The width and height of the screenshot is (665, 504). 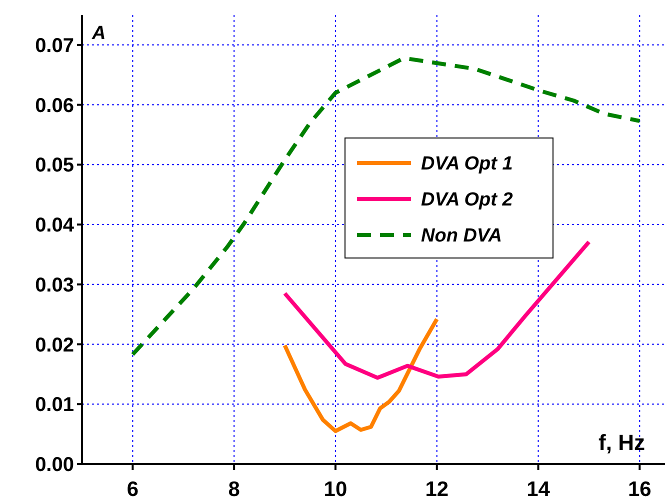 What do you see at coordinates (54, 405) in the screenshot?
I see `y-tick-label: 0.01` at bounding box center [54, 405].